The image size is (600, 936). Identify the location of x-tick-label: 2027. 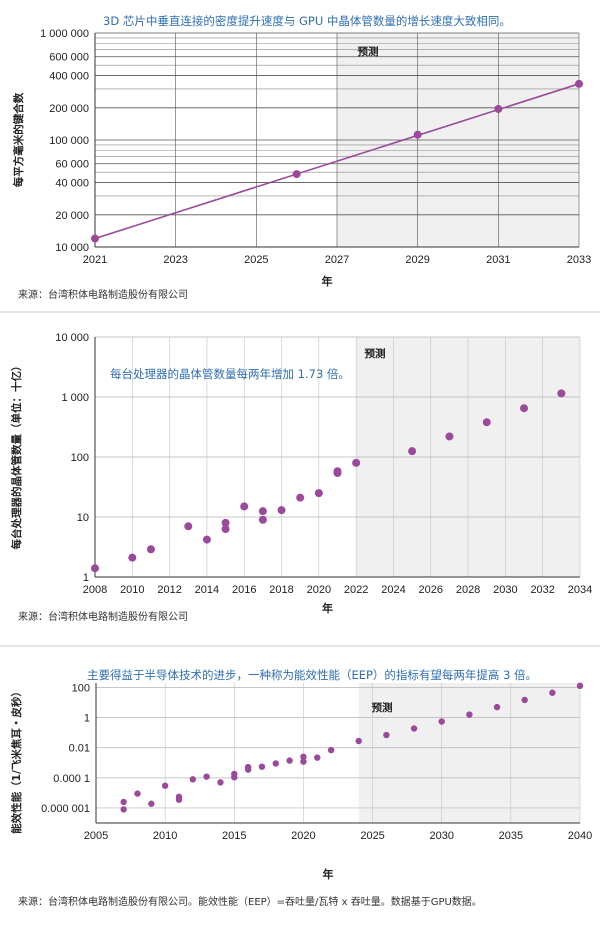
(337, 260).